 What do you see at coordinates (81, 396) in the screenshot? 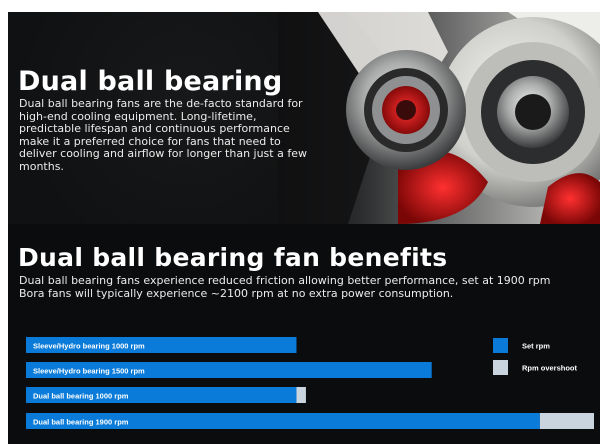
I see `bar-category-label: Dual ball bearing 1000 rpm` at bounding box center [81, 396].